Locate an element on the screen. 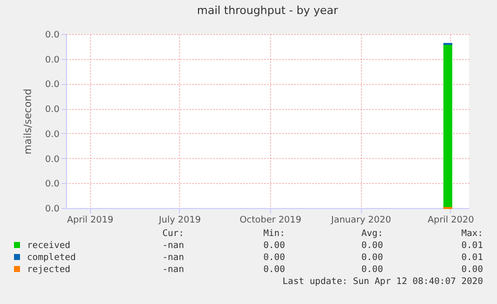 The image size is (497, 304). x-tick-label: July 2019 is located at coordinates (180, 221).